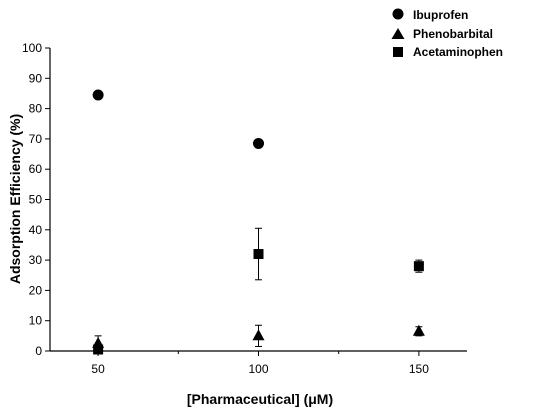 Image resolution: width=550 pixels, height=415 pixels. I want to click on legend: Ibuprofen Phenobarbital Acetaminophen, so click(447, 33).